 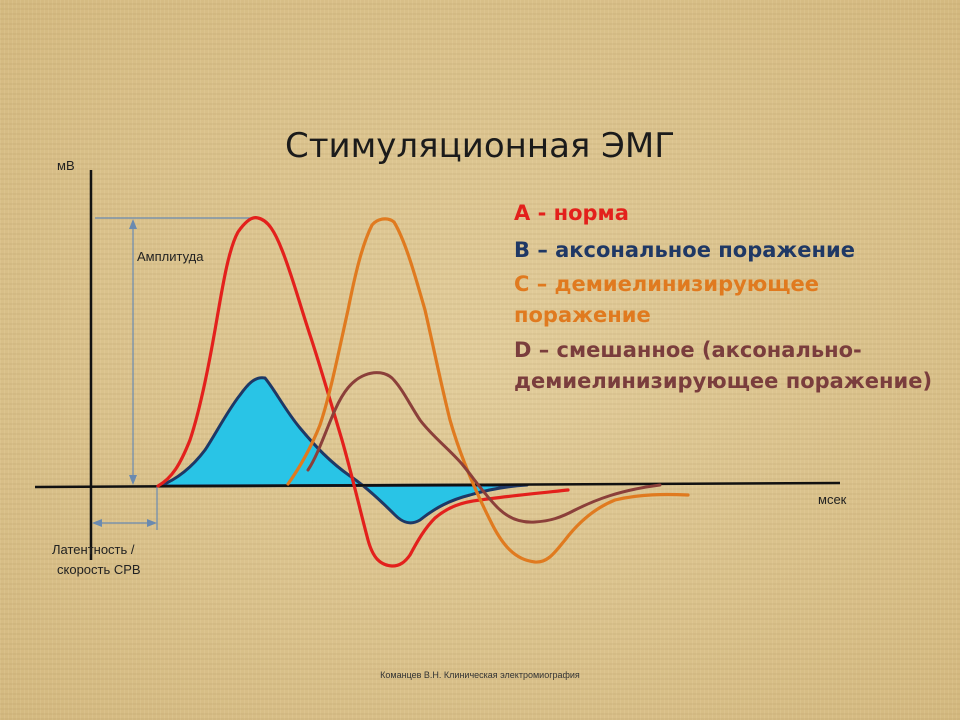 What do you see at coordinates (582, 315) in the screenshot?
I see `legend-item-c-line2: поражение` at bounding box center [582, 315].